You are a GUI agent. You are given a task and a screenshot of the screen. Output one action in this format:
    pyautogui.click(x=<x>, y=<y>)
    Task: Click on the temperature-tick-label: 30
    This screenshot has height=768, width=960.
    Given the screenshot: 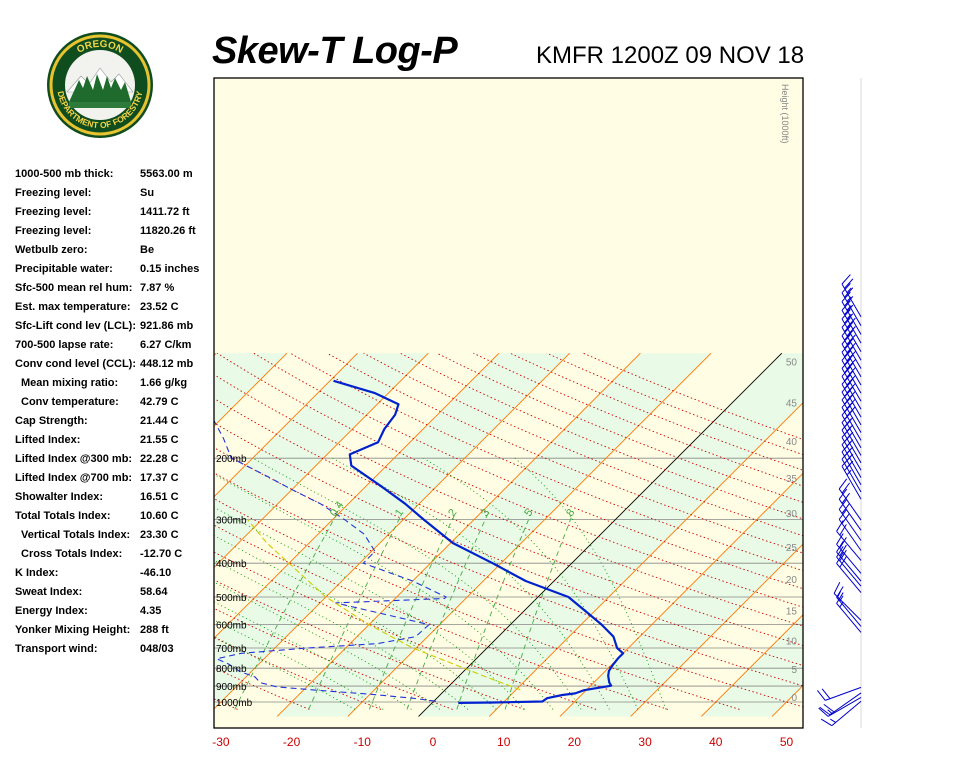 What is the action you would take?
    pyautogui.click(x=645, y=742)
    